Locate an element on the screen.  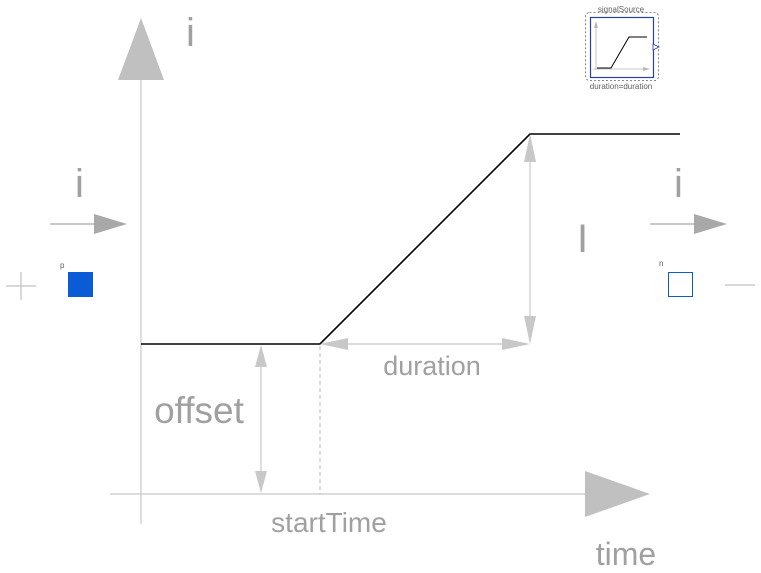
height-dimension is located at coordinates (530, 239).